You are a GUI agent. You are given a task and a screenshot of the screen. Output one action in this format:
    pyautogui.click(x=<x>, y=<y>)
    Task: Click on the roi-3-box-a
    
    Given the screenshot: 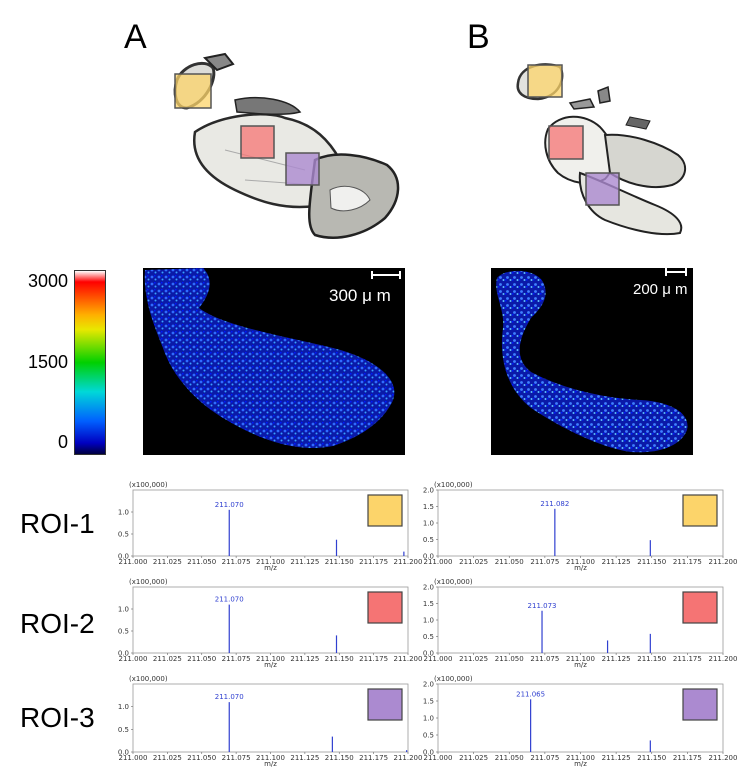 What is the action you would take?
    pyautogui.click(x=302, y=169)
    